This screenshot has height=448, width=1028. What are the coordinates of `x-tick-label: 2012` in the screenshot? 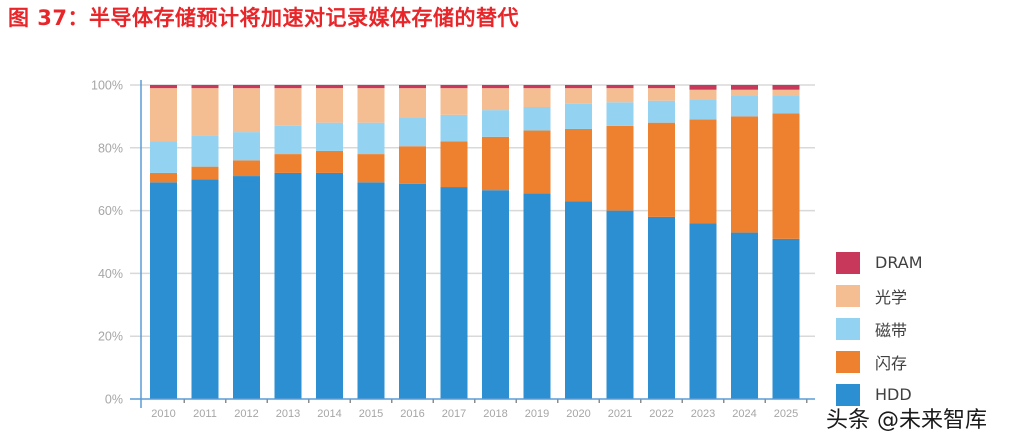 It's located at (246, 414).